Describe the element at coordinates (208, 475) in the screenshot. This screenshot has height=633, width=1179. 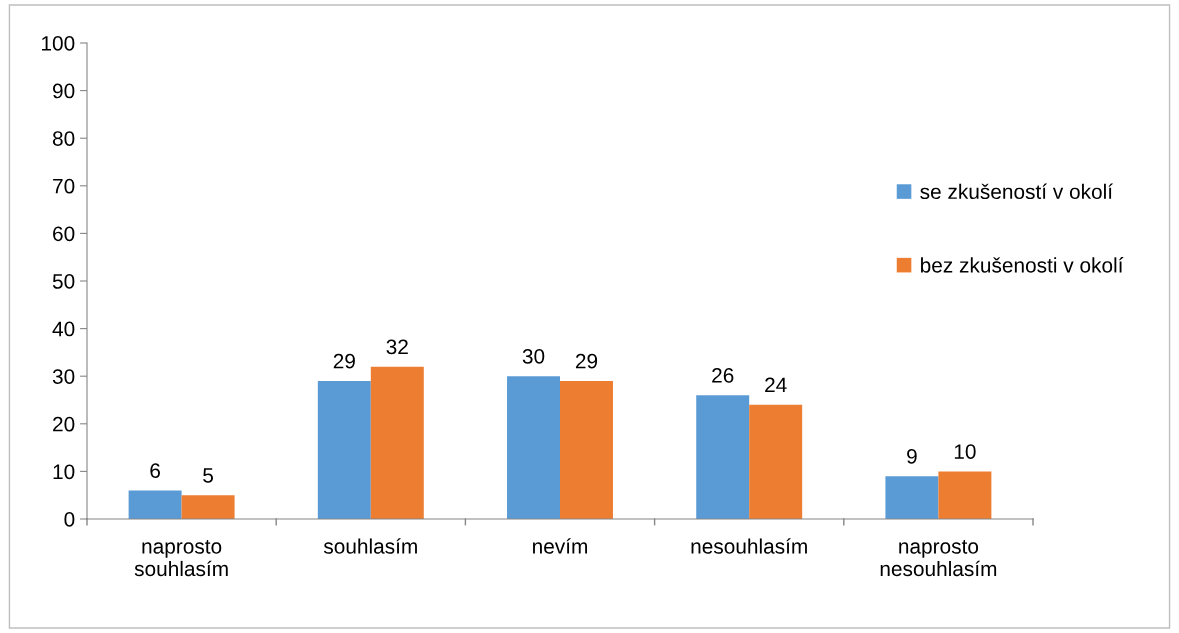
I see `data-label: 5` at that location.